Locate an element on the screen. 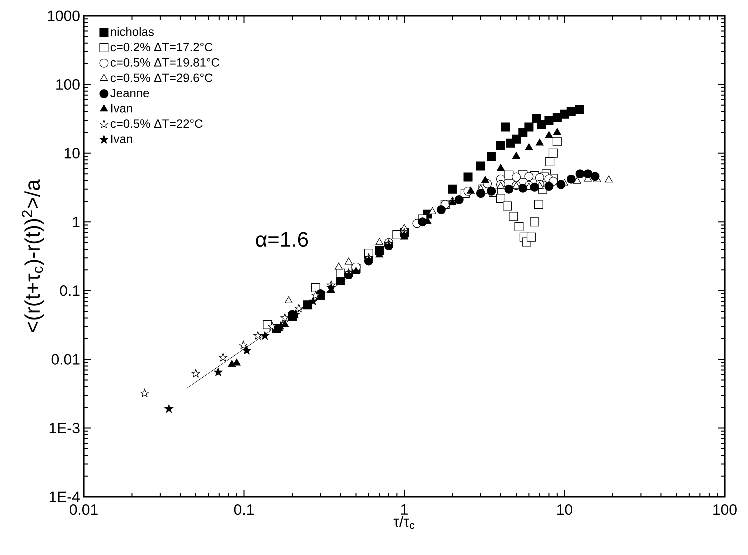  x-tick-label: 10 is located at coordinates (565, 510).